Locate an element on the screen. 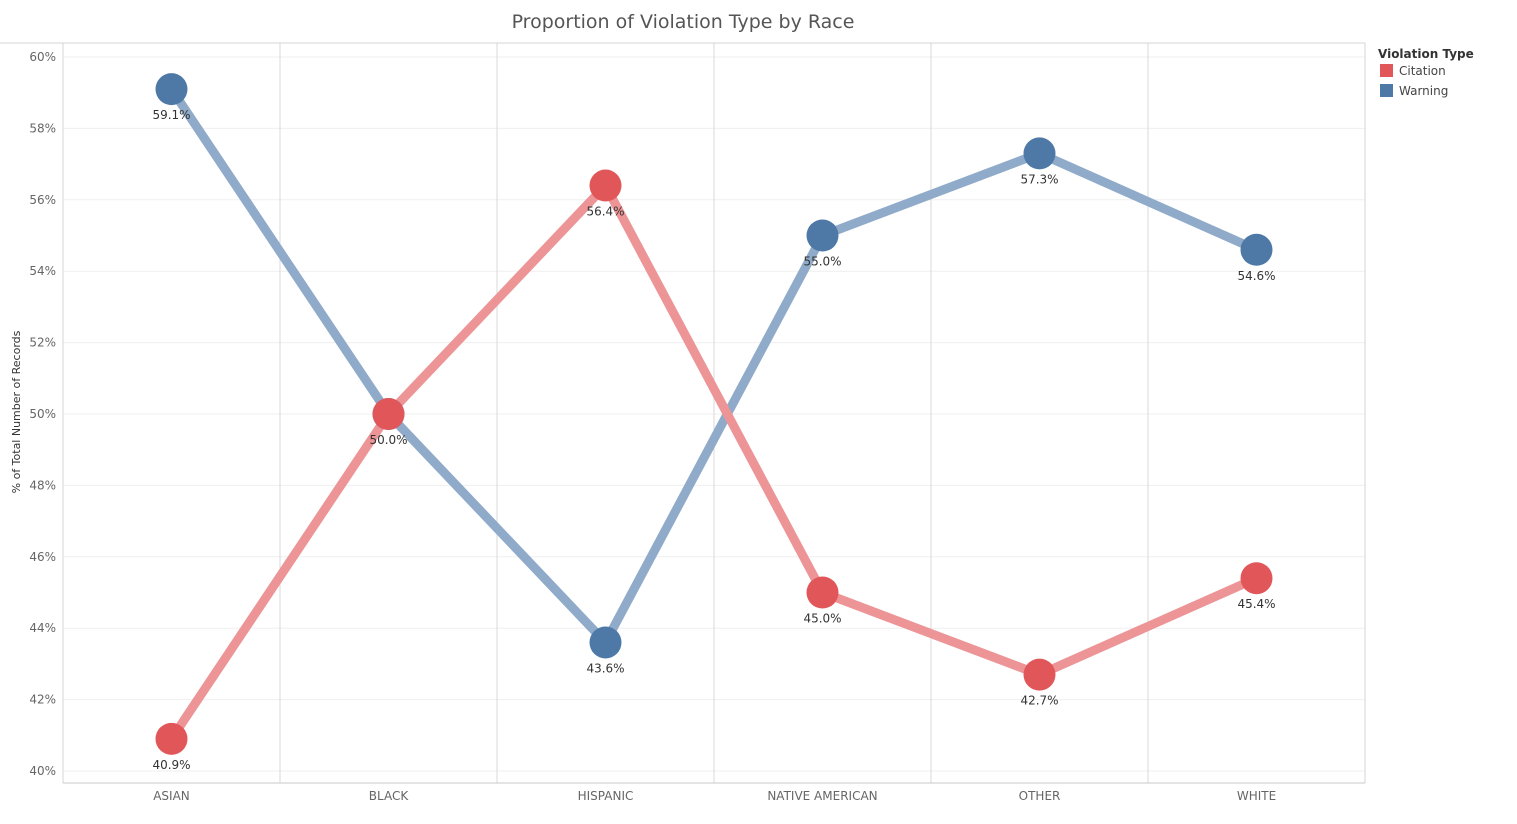 The image size is (1517, 824). data-label: 56.4% is located at coordinates (605, 212).